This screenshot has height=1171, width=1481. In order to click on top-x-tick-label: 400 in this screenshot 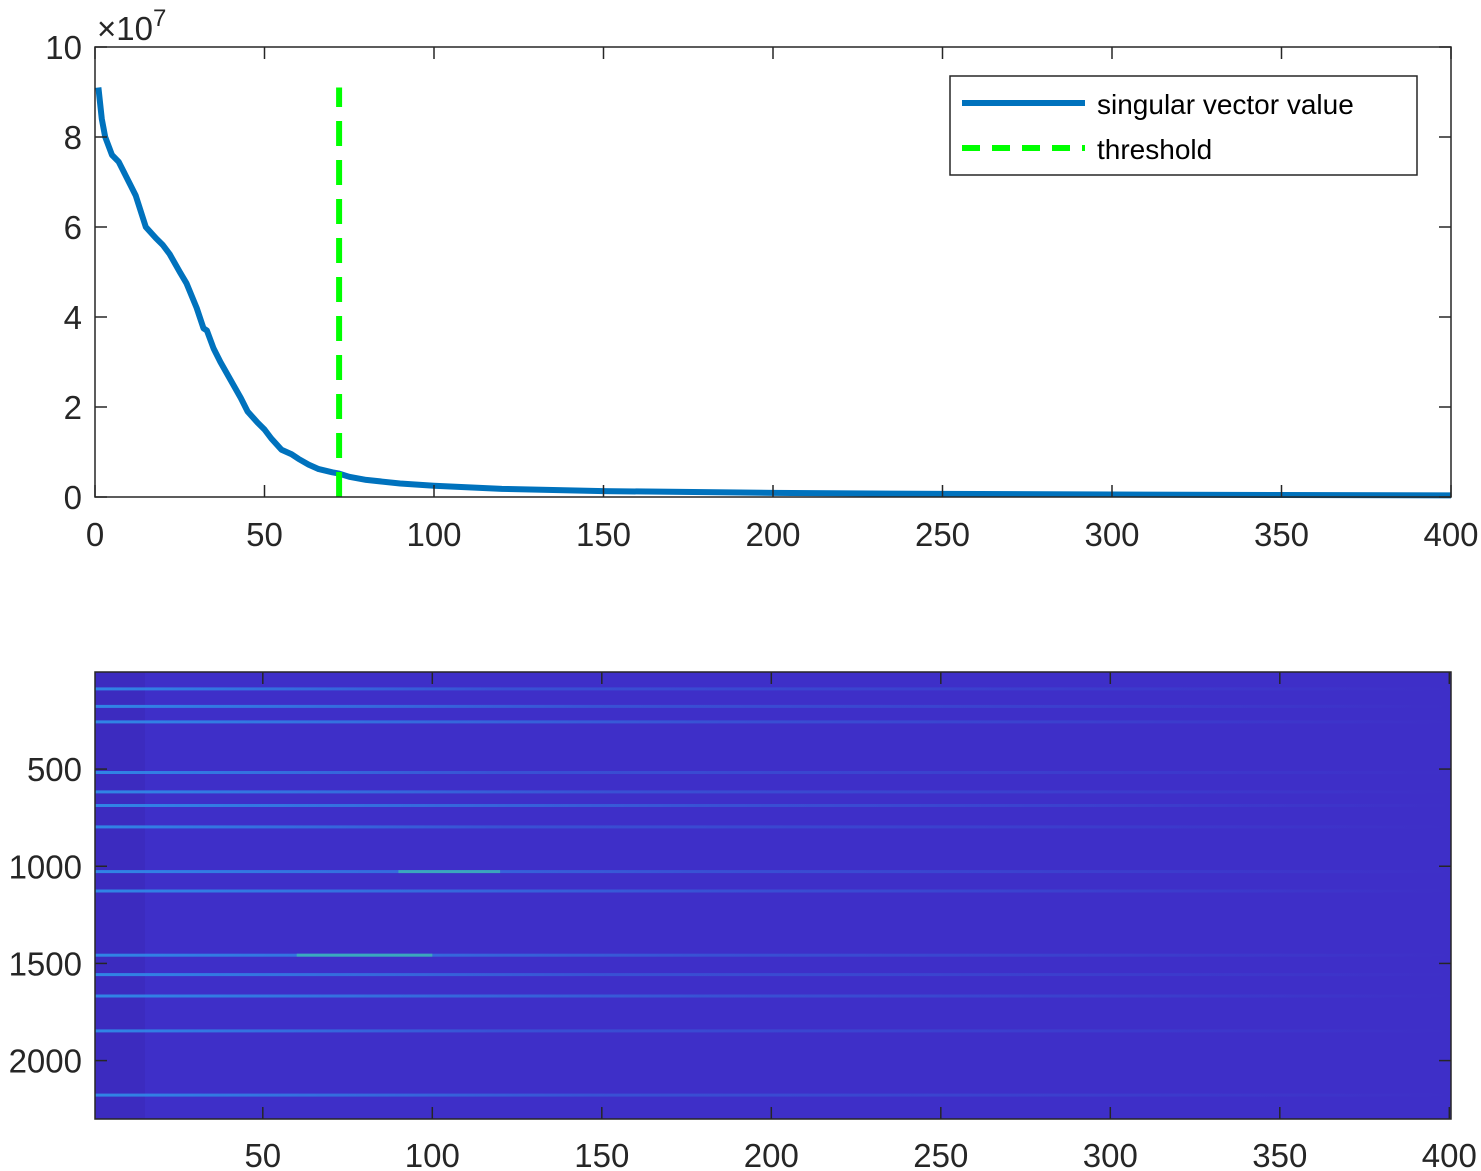, I will do `click(1450, 534)`.